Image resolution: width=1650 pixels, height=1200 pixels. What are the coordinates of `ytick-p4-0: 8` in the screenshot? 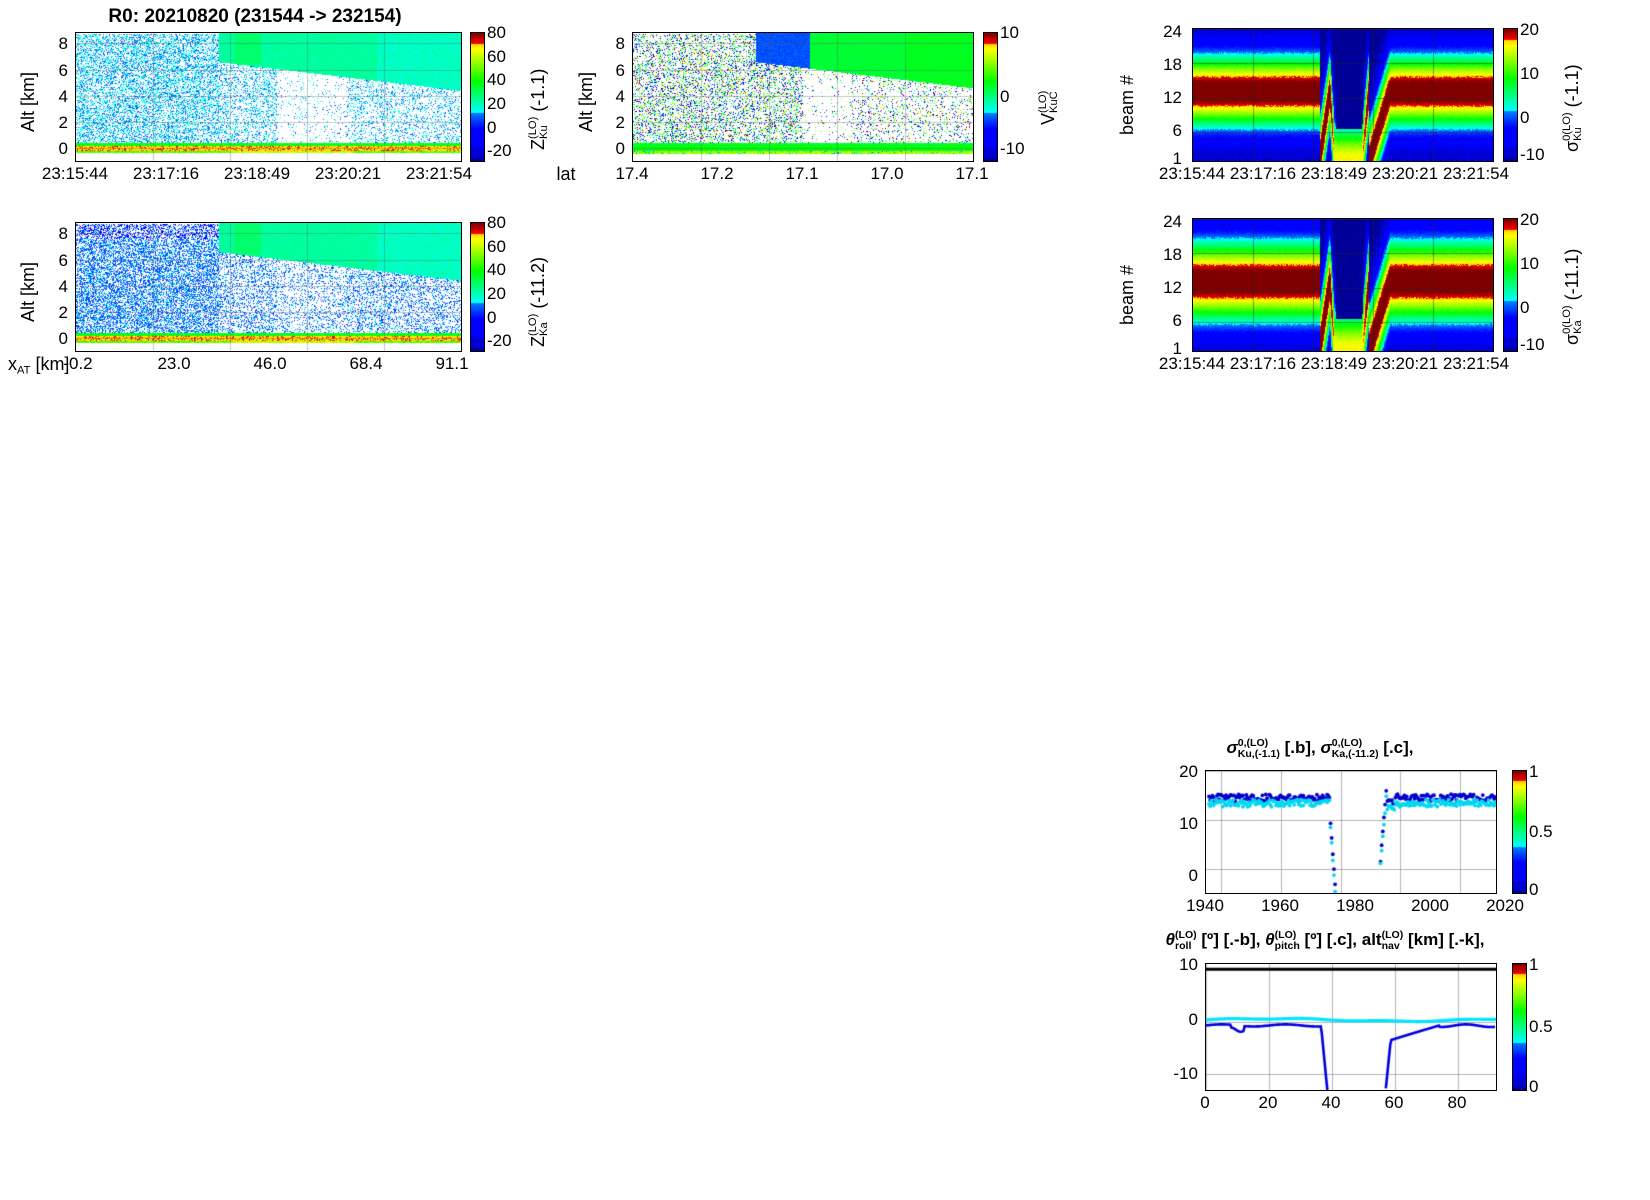 It's located at (63, 233).